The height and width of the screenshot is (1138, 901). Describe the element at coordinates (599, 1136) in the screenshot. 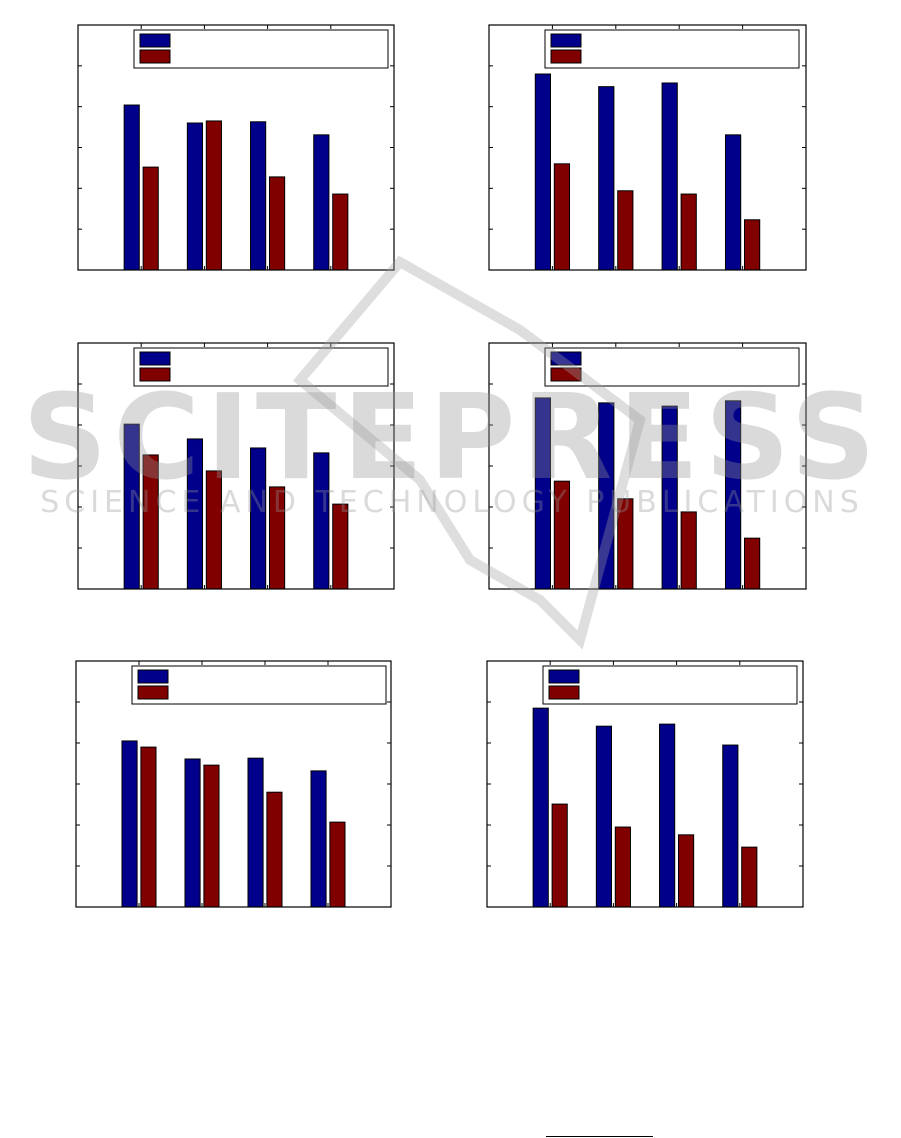

I see `footnote-rule` at that location.